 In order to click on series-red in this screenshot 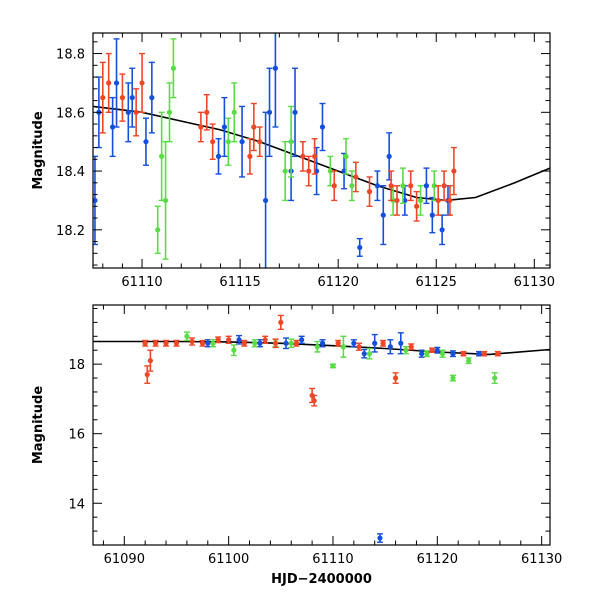, I will do `click(321, 360)`.